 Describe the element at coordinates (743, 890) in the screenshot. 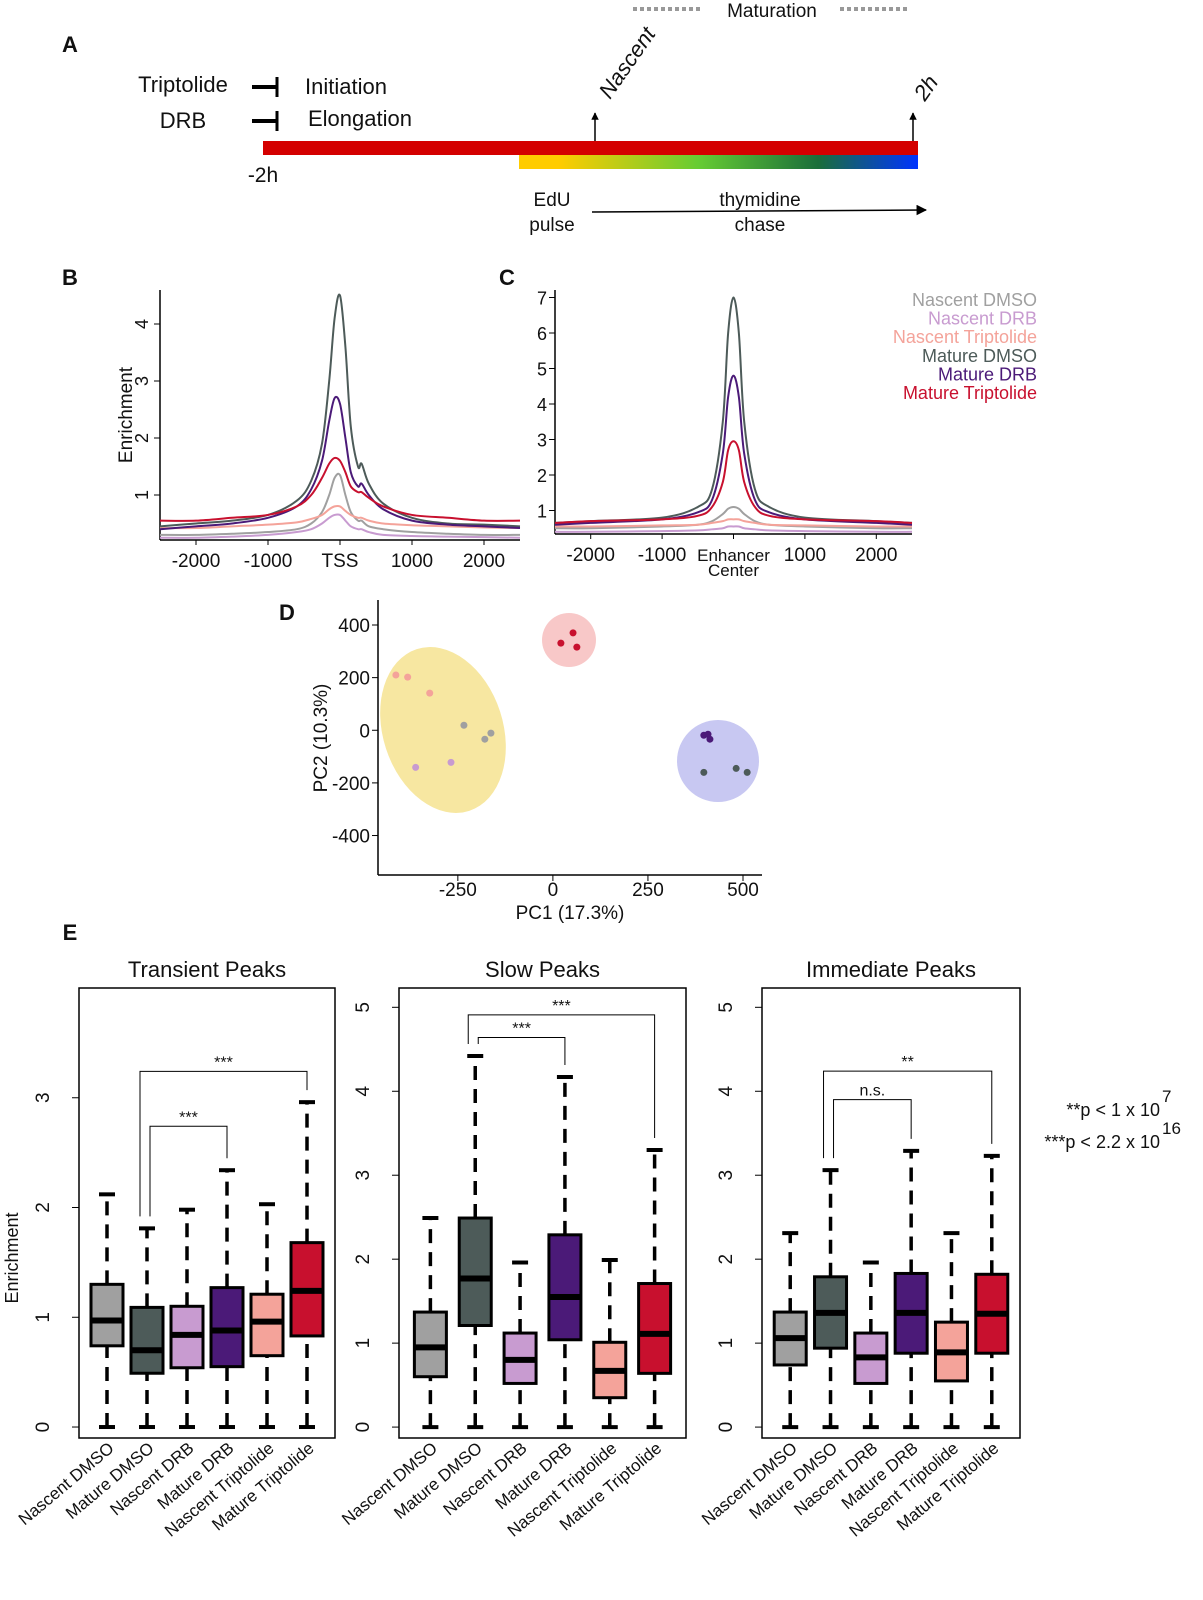

I see `x-tick-label: 500` at that location.